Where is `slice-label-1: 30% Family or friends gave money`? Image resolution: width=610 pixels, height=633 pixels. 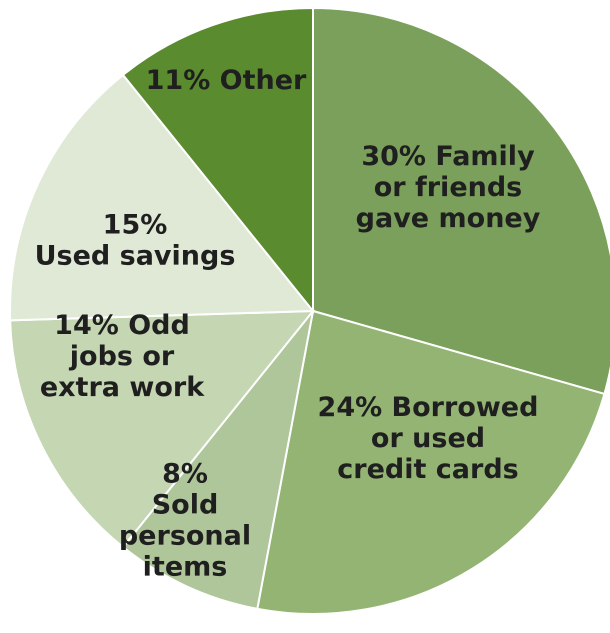 slice-label-1: 30% Family or friends gave money is located at coordinates (448, 187).